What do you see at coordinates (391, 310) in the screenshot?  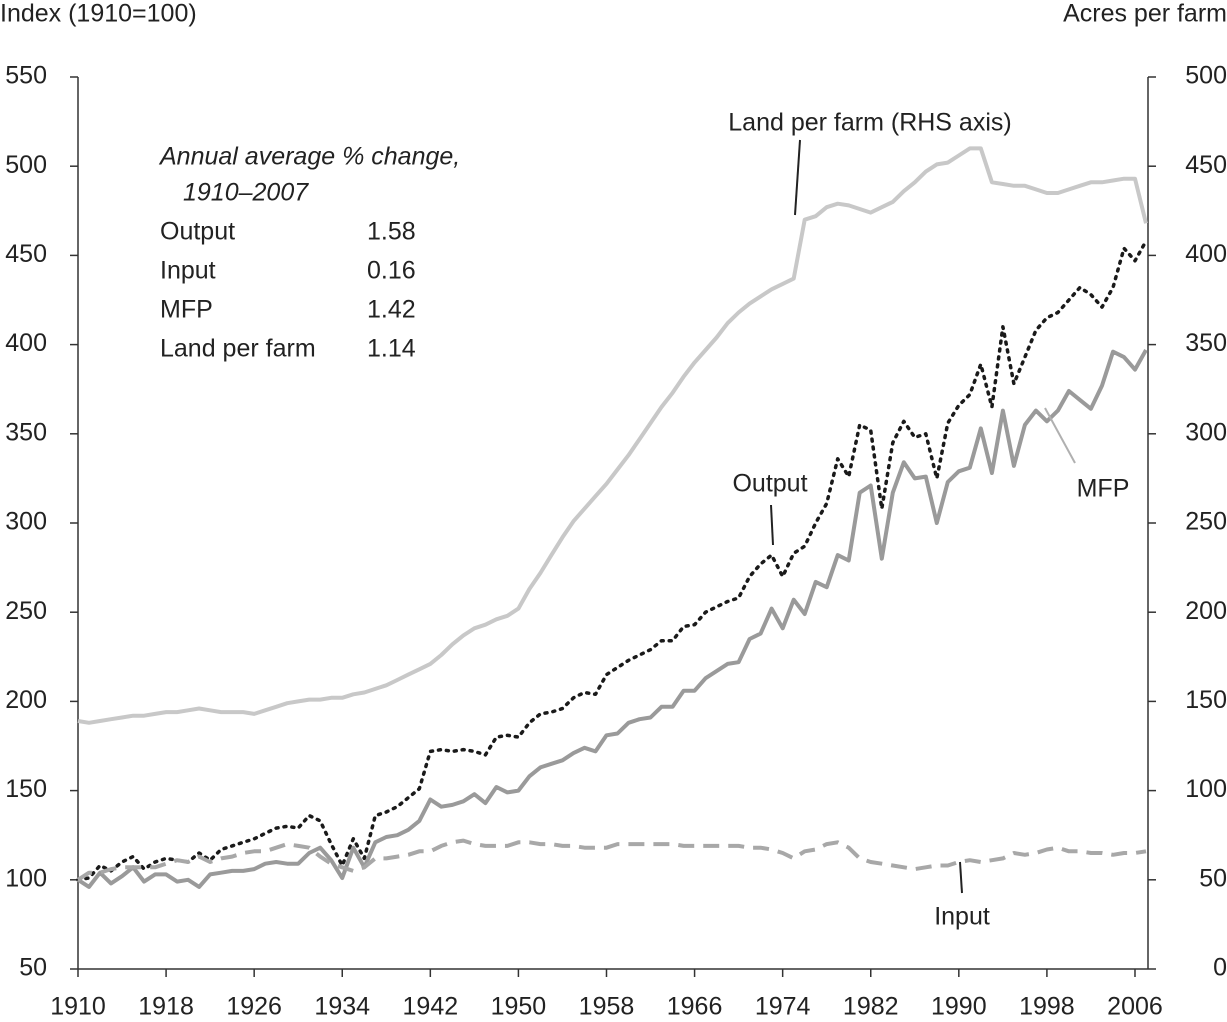 I see `table-value: 1.42` at bounding box center [391, 310].